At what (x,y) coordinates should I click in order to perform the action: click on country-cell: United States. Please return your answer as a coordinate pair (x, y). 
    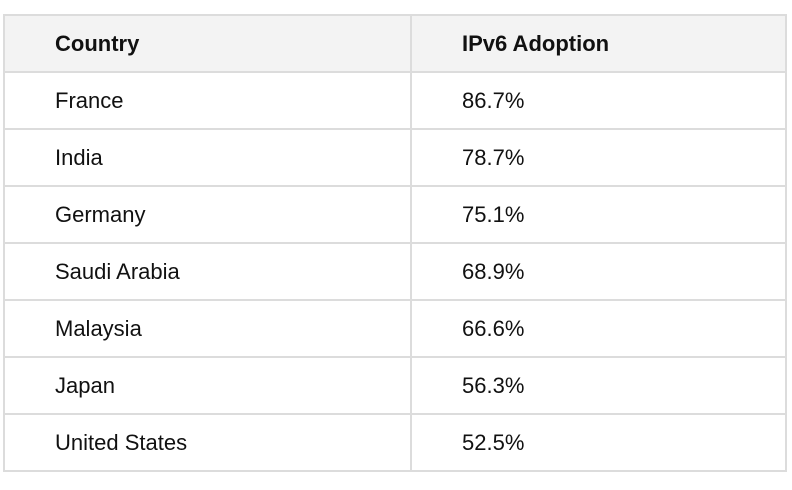
    Looking at the image, I should click on (207, 442).